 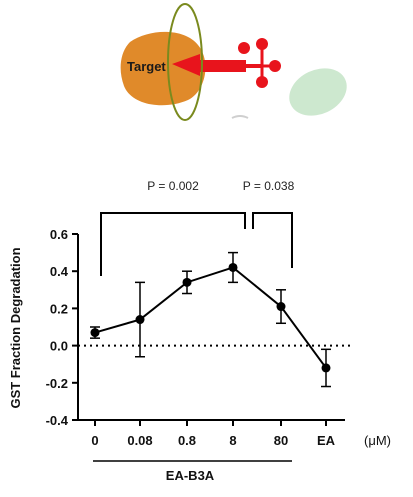 I want to click on group-label: EA-B3A, so click(x=190, y=475).